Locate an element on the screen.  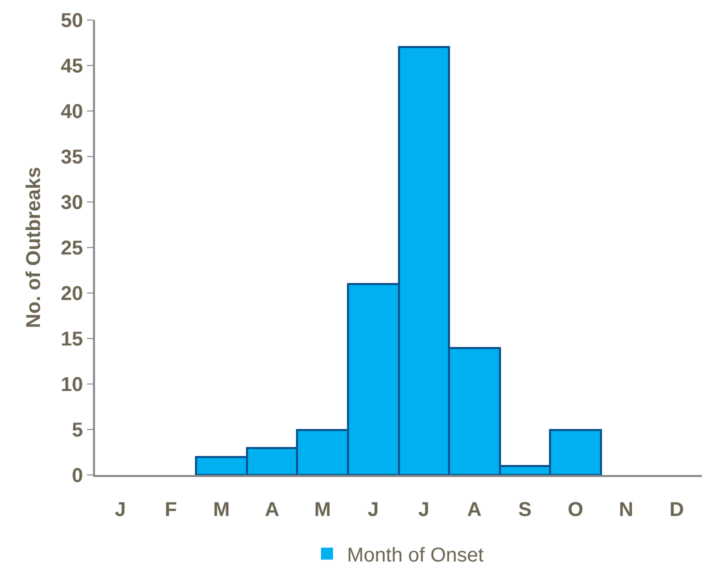
y-axis-title: No. of Outbreaks is located at coordinates (33, 247).